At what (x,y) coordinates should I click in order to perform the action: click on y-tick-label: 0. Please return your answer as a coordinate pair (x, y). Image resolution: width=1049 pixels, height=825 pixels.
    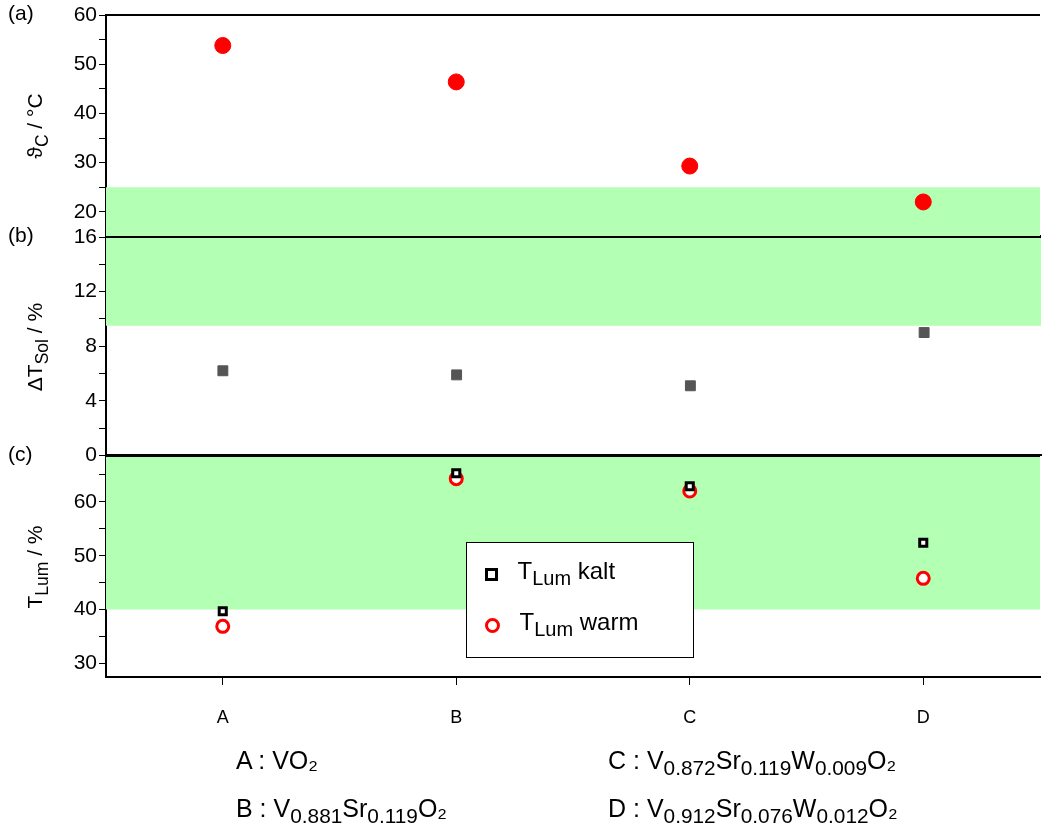
    Looking at the image, I should click on (91, 454).